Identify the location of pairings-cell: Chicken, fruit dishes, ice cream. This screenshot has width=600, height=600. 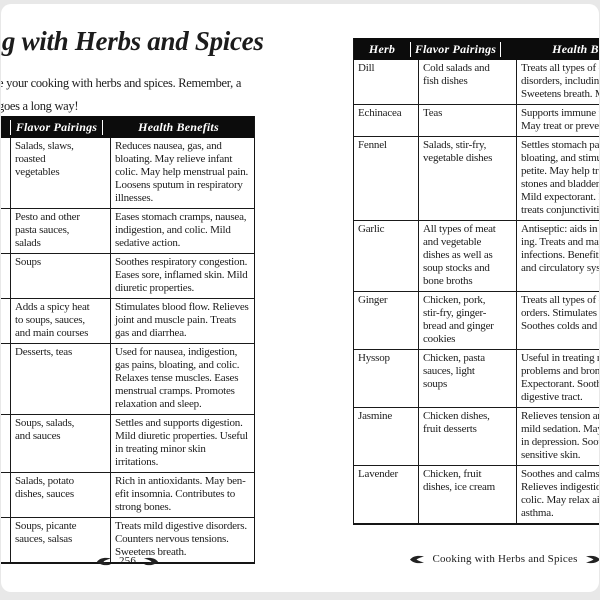
(467, 494).